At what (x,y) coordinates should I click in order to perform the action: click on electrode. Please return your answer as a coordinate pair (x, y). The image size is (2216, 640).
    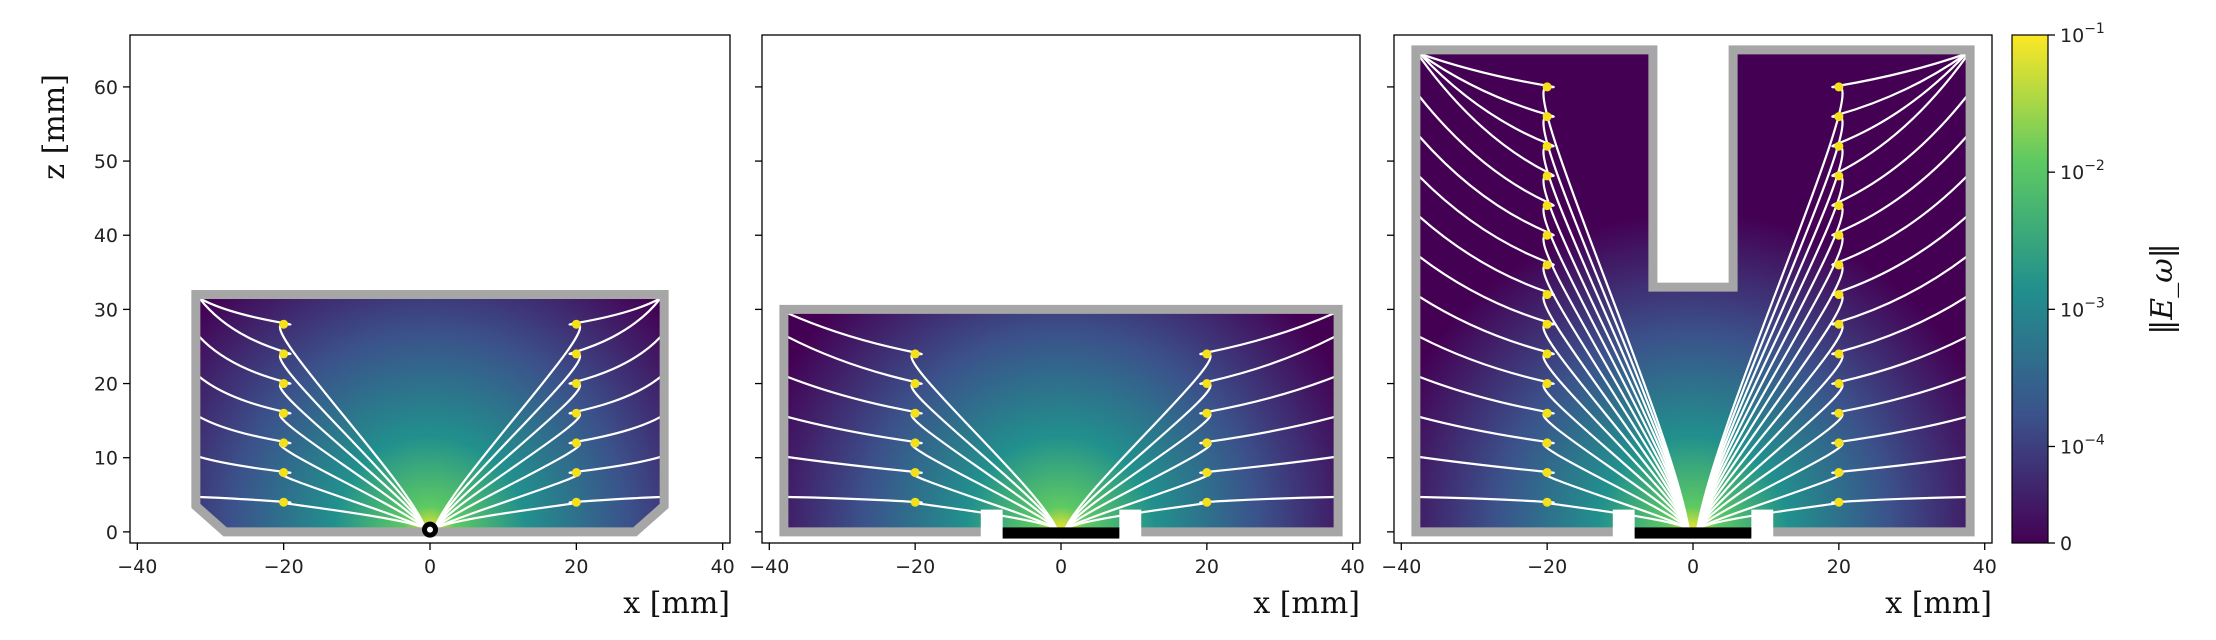
    Looking at the image, I should click on (1693, 533).